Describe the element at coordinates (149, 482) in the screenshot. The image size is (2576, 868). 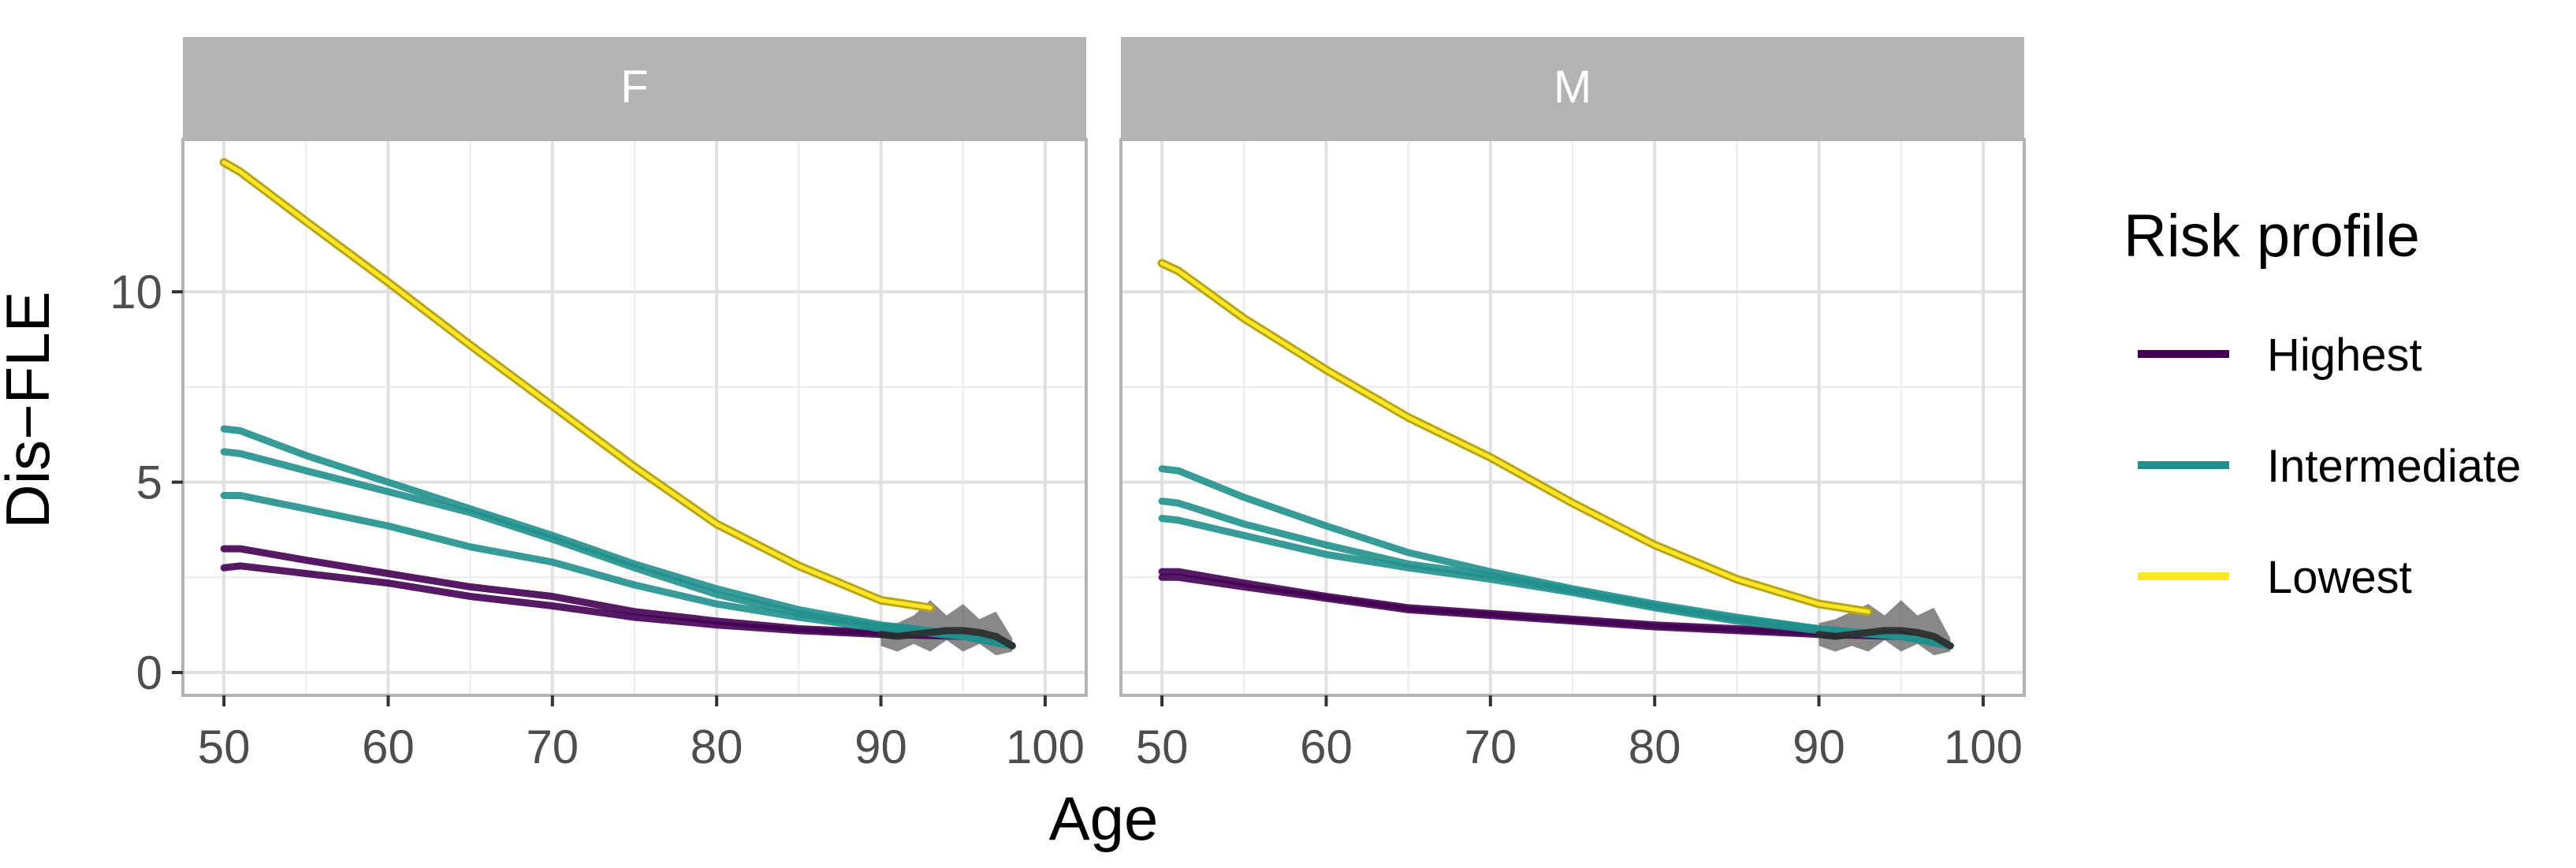
I see `y-tick-label: 5` at that location.